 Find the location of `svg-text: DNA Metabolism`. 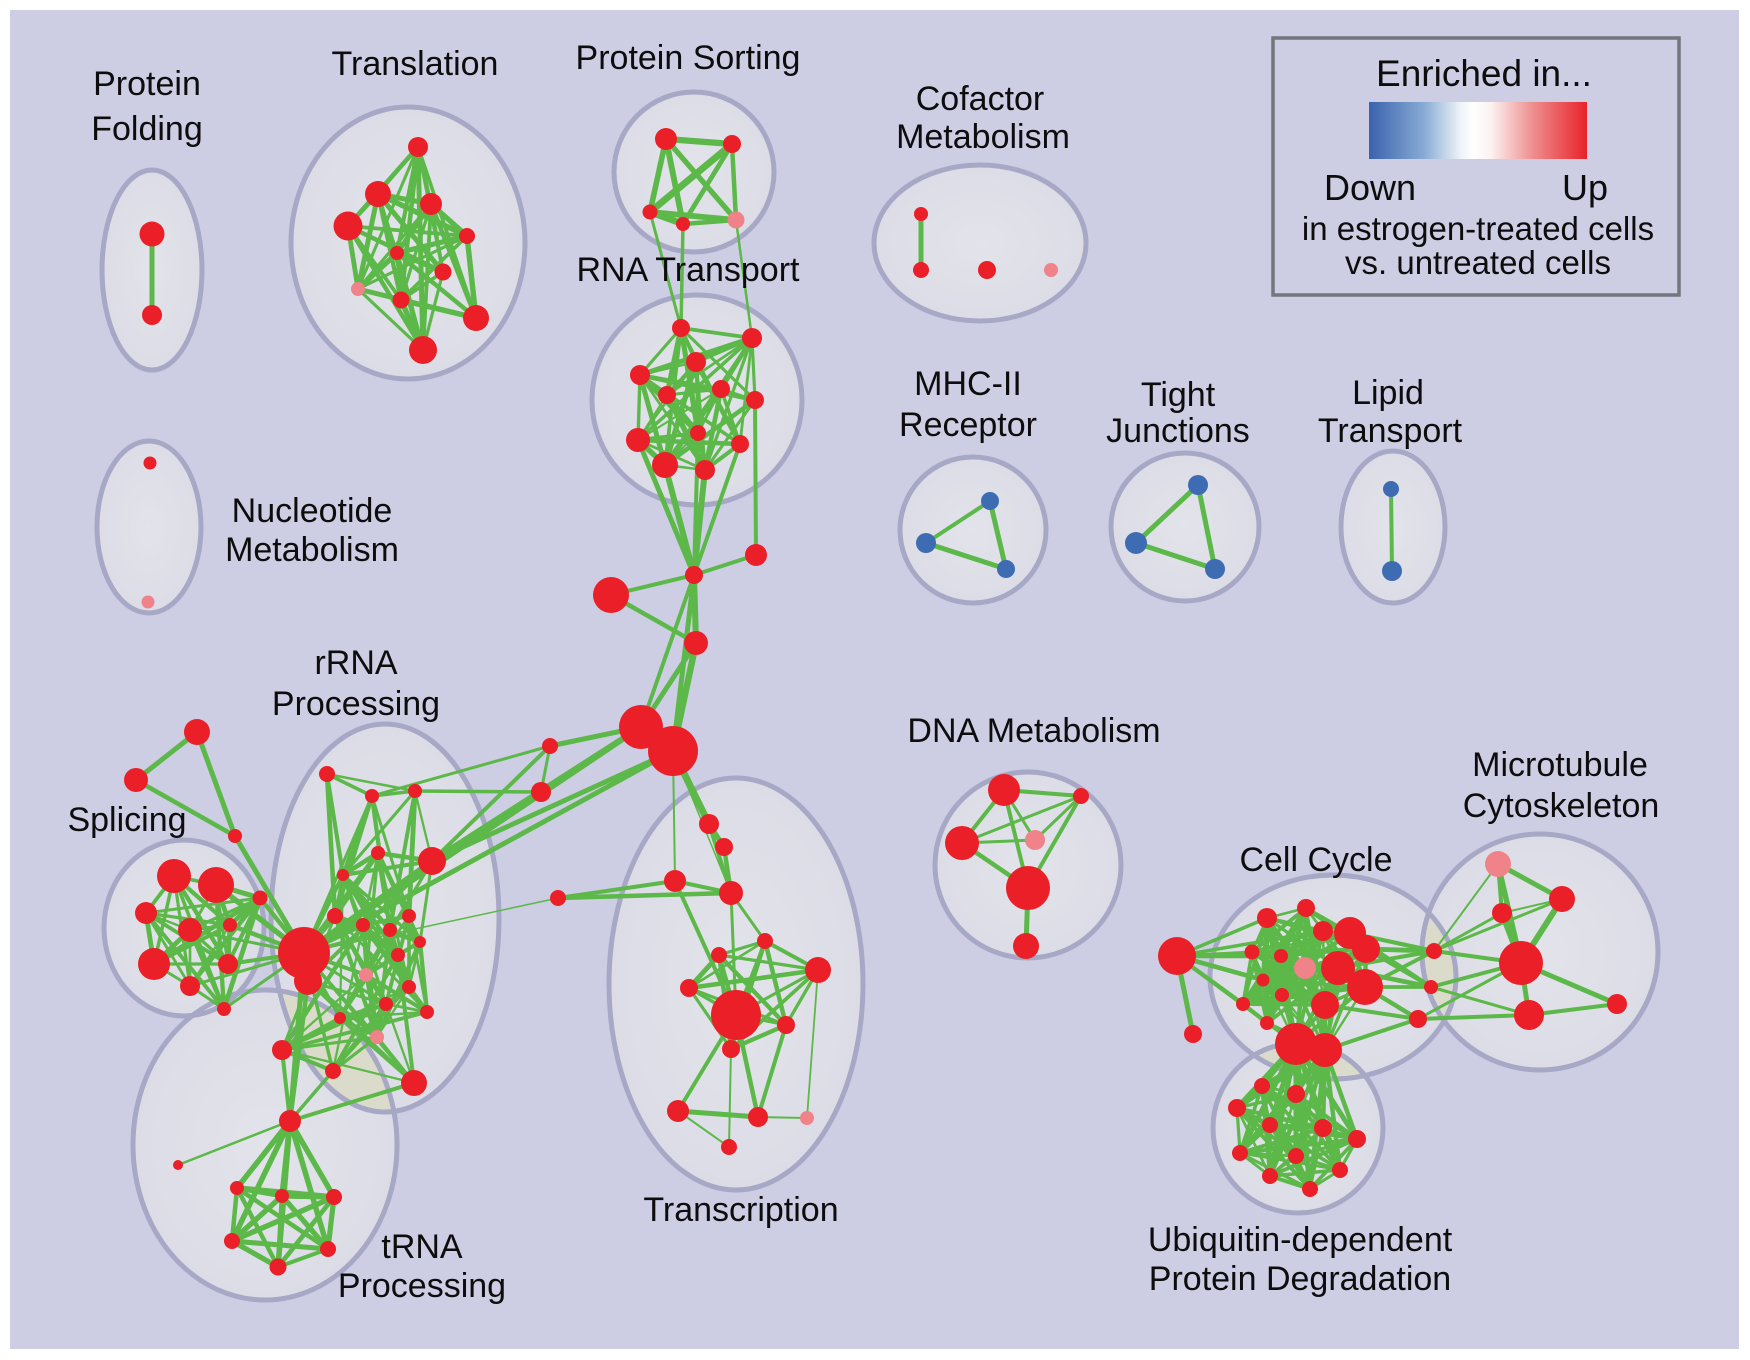

svg-text: DNA Metabolism is located at coordinates (1033, 731).